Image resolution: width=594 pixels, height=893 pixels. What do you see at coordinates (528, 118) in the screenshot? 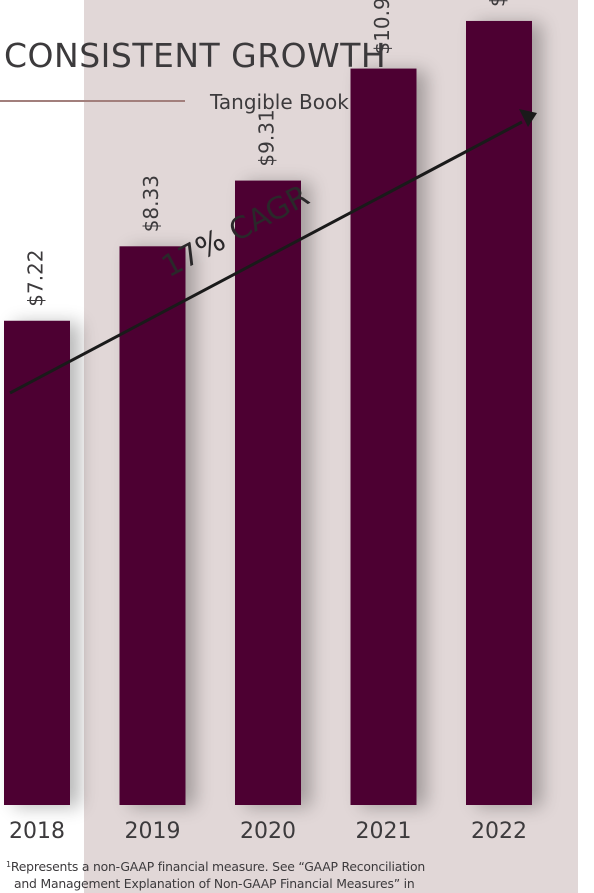
I see `cagr-arrow-head` at bounding box center [528, 118].